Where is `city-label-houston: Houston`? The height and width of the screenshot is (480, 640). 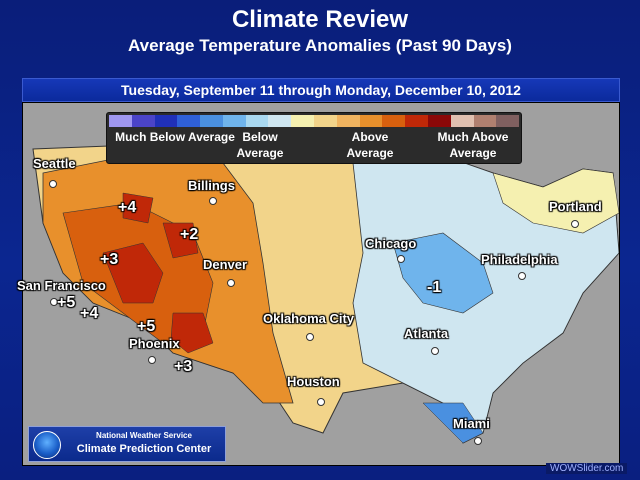
city-label-houston: Houston is located at coordinates (313, 381).